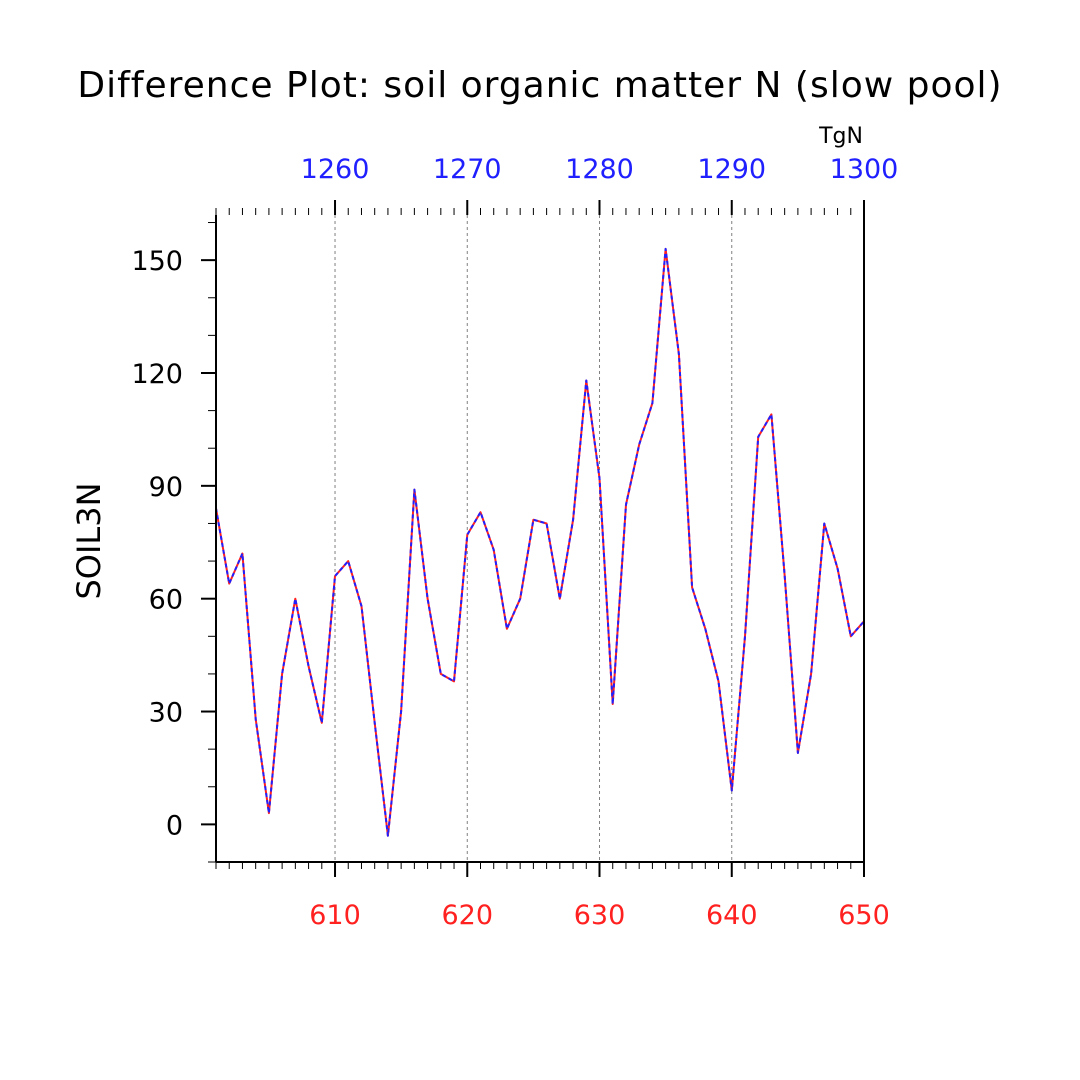 The image size is (1080, 1080). Describe the element at coordinates (864, 915) in the screenshot. I see `x-tick-label-bottom-650: 650` at that location.